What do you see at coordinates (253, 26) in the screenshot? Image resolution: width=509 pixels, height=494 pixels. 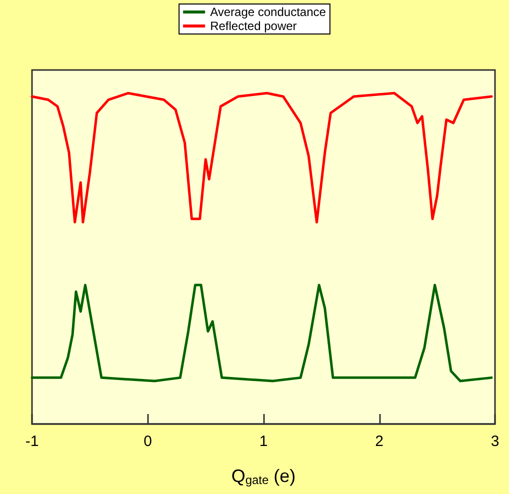 I see `legend-label: Reflected power` at bounding box center [253, 26].